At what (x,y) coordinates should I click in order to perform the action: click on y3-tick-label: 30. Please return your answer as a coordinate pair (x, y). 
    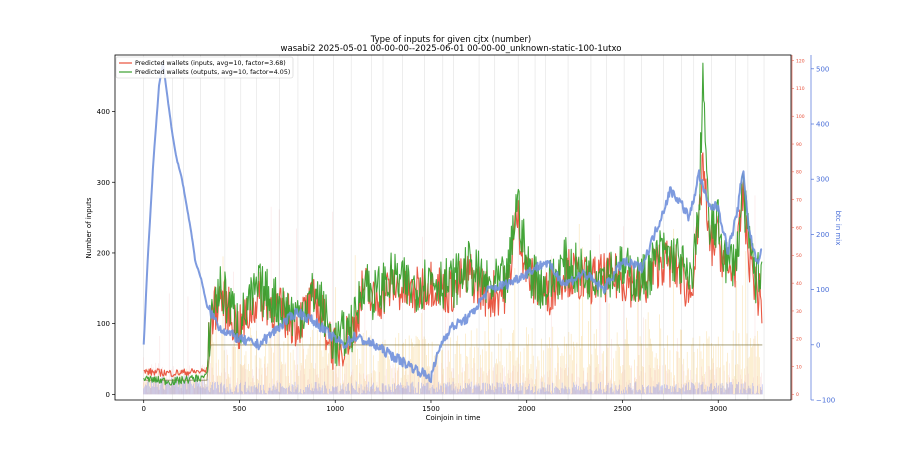
    Looking at the image, I should click on (799, 312).